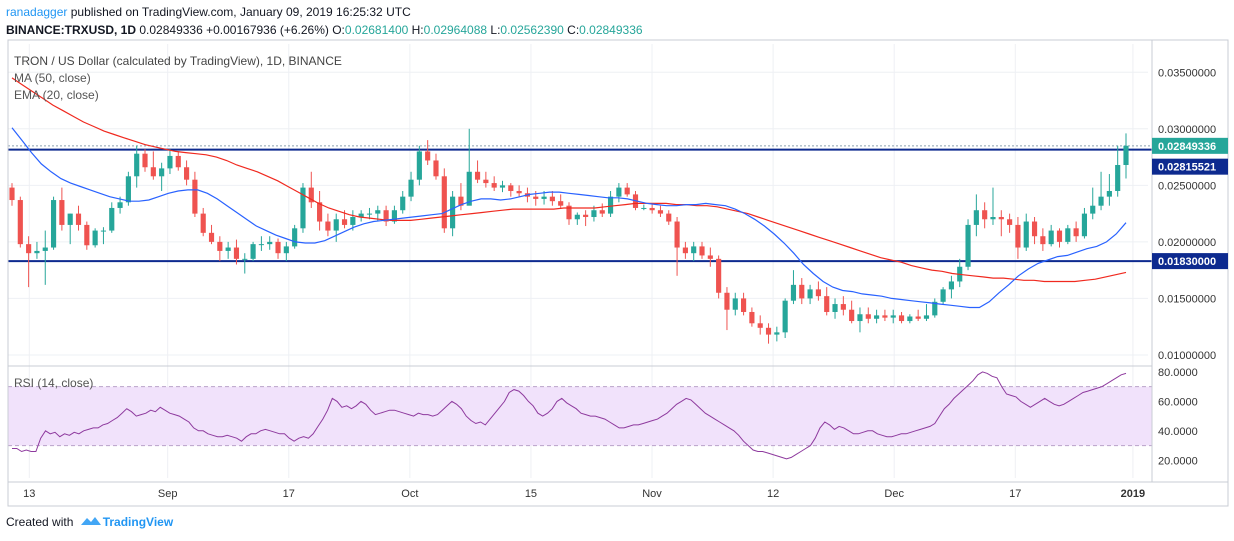  Describe the element at coordinates (773, 494) in the screenshot. I see `time-tick-label: 12` at that location.